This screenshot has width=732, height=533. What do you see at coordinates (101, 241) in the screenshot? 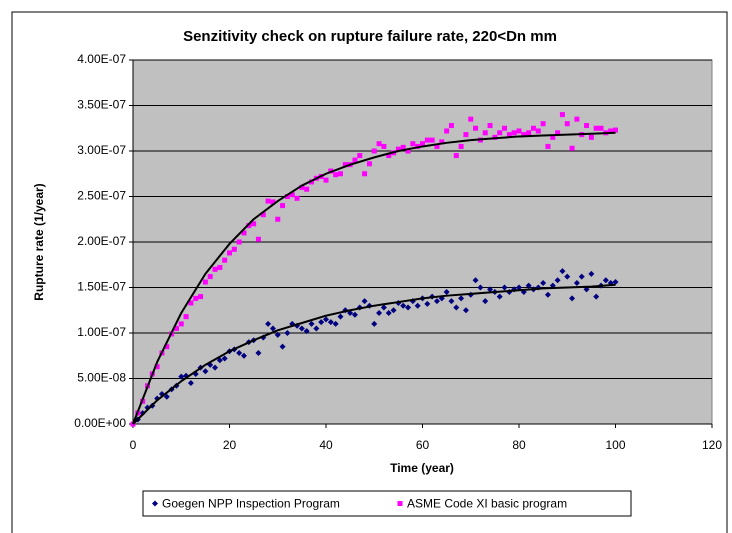
I see `y-tick-label: 2.00E-07` at bounding box center [101, 241].